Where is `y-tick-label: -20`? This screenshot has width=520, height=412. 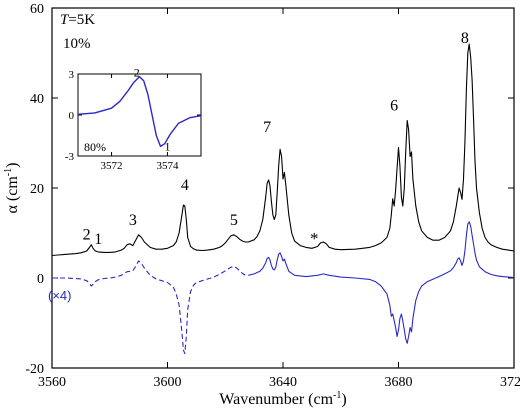
y-tick-label: -20 is located at coordinates (34, 369).